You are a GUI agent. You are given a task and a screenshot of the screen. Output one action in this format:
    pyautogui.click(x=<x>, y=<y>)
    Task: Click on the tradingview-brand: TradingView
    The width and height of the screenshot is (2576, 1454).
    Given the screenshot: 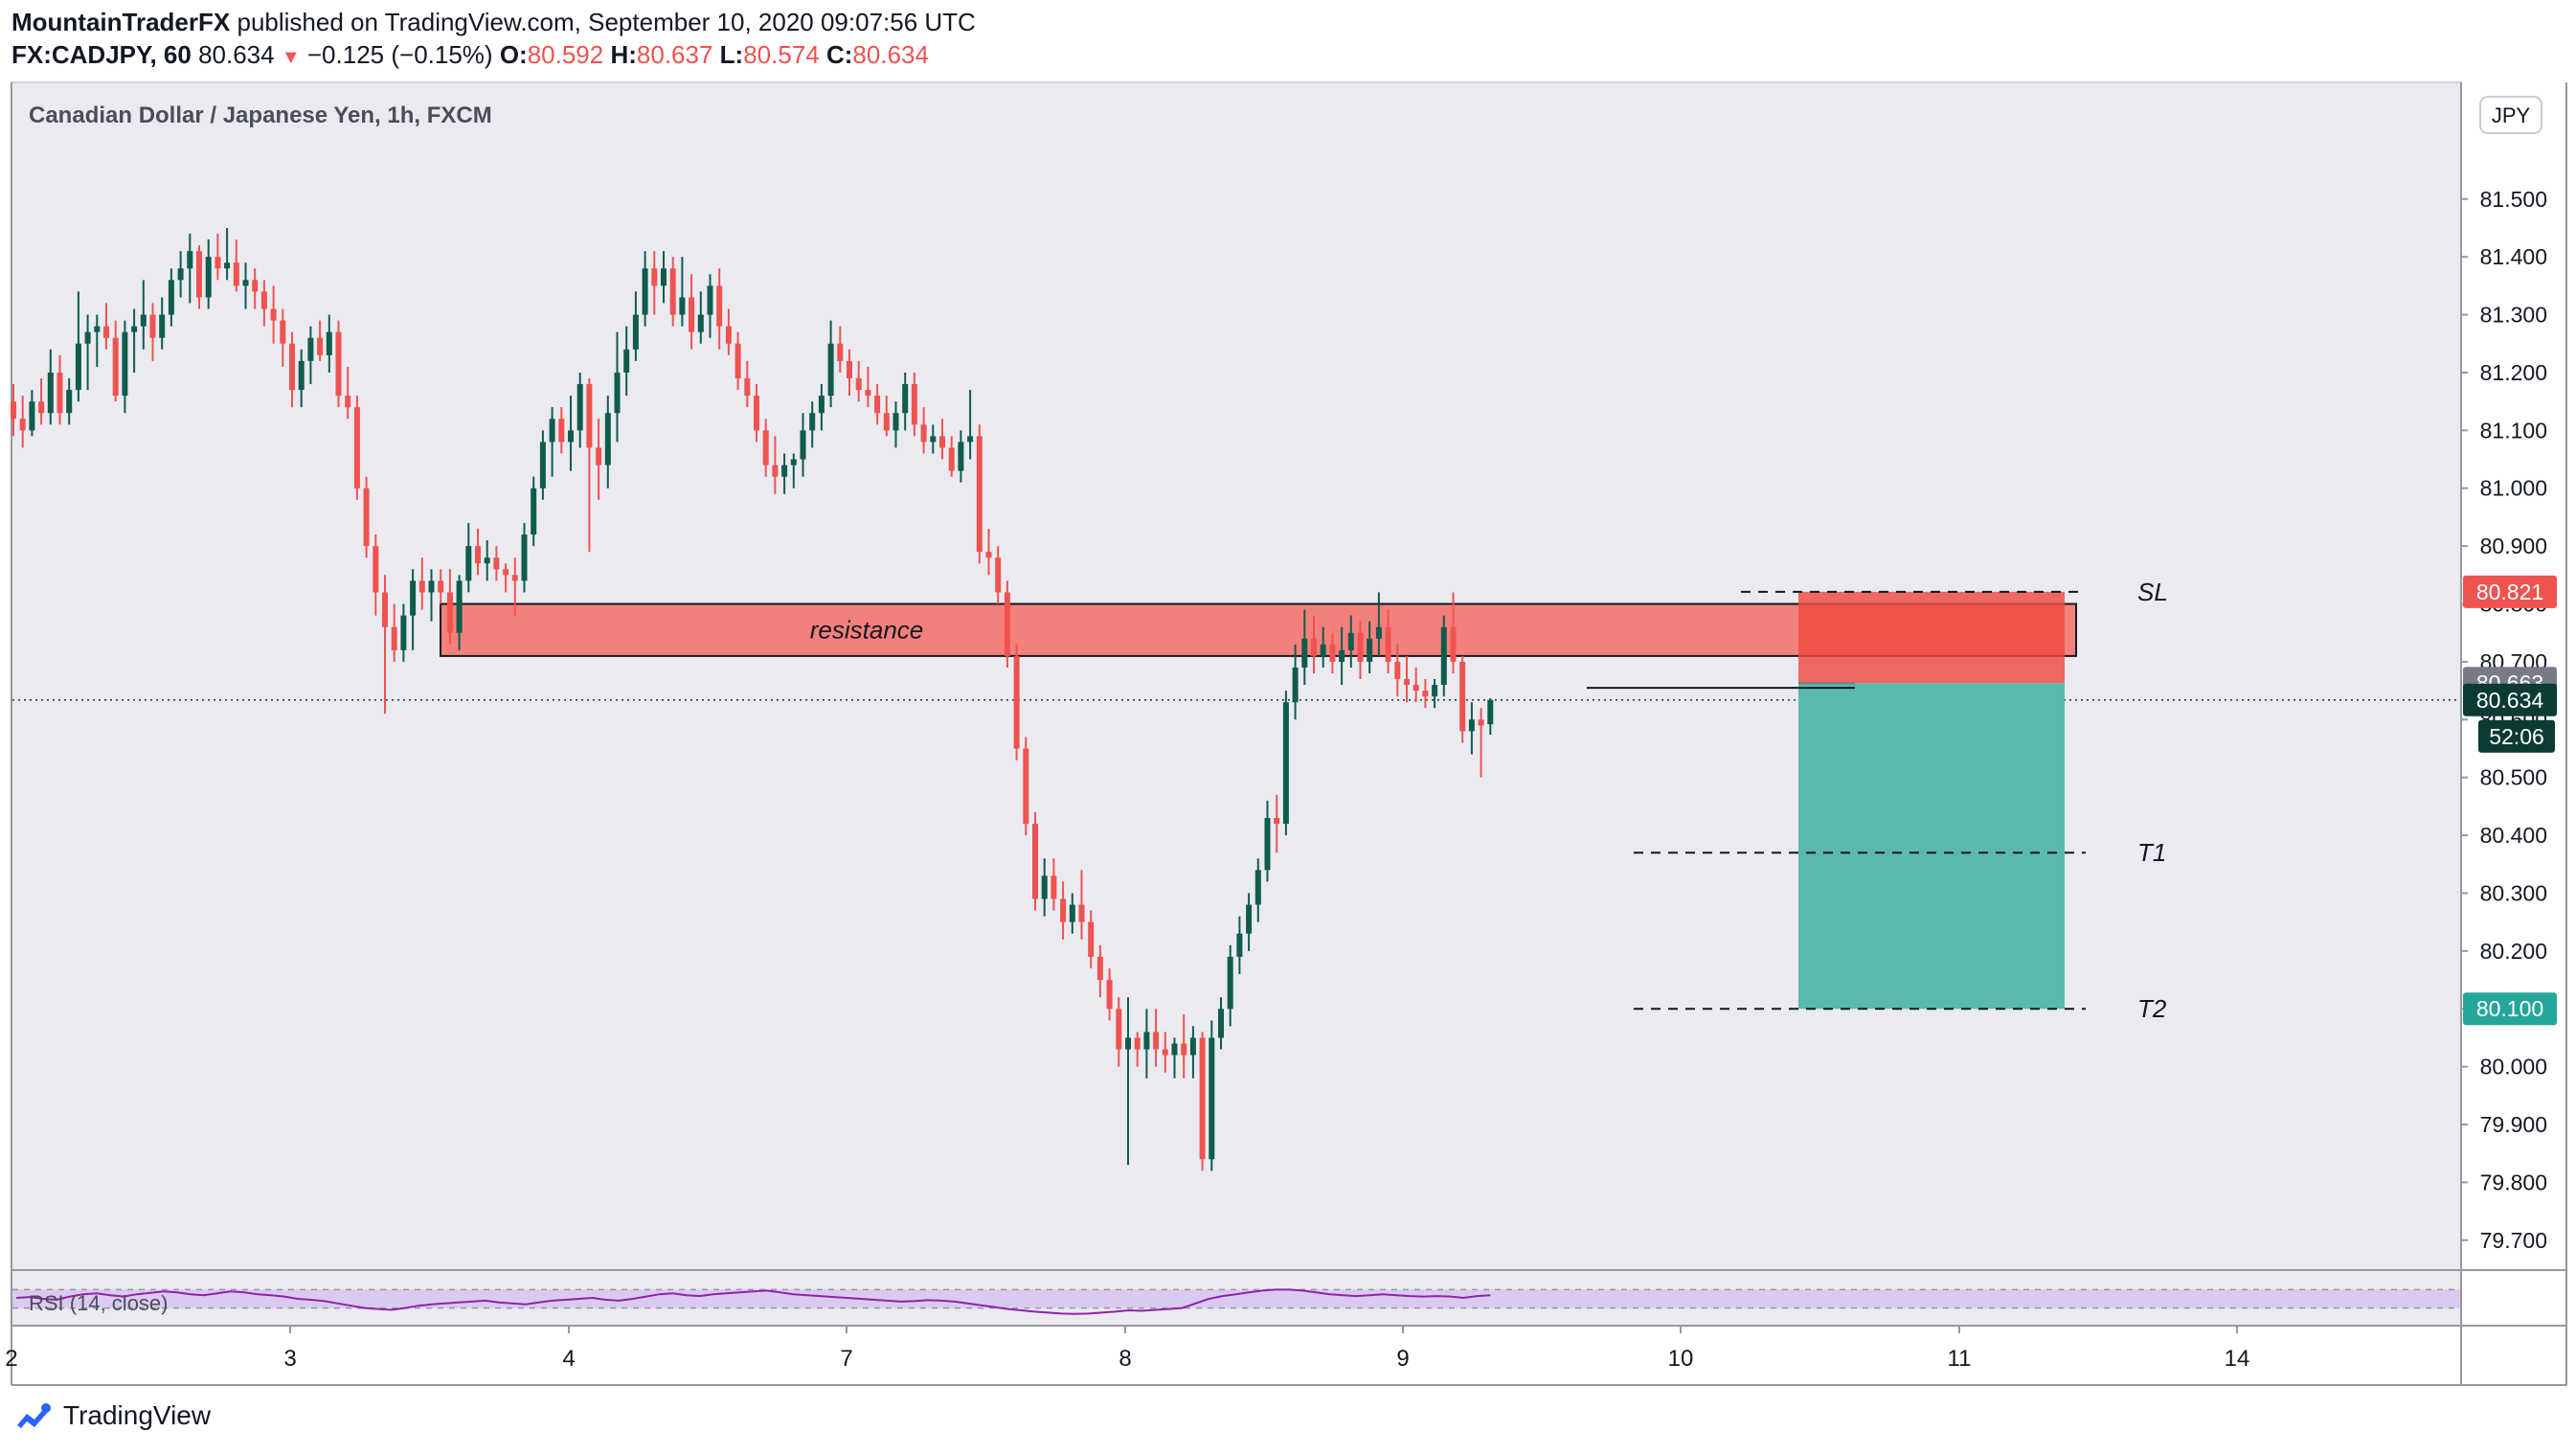 What is the action you would take?
    pyautogui.click(x=112, y=1415)
    